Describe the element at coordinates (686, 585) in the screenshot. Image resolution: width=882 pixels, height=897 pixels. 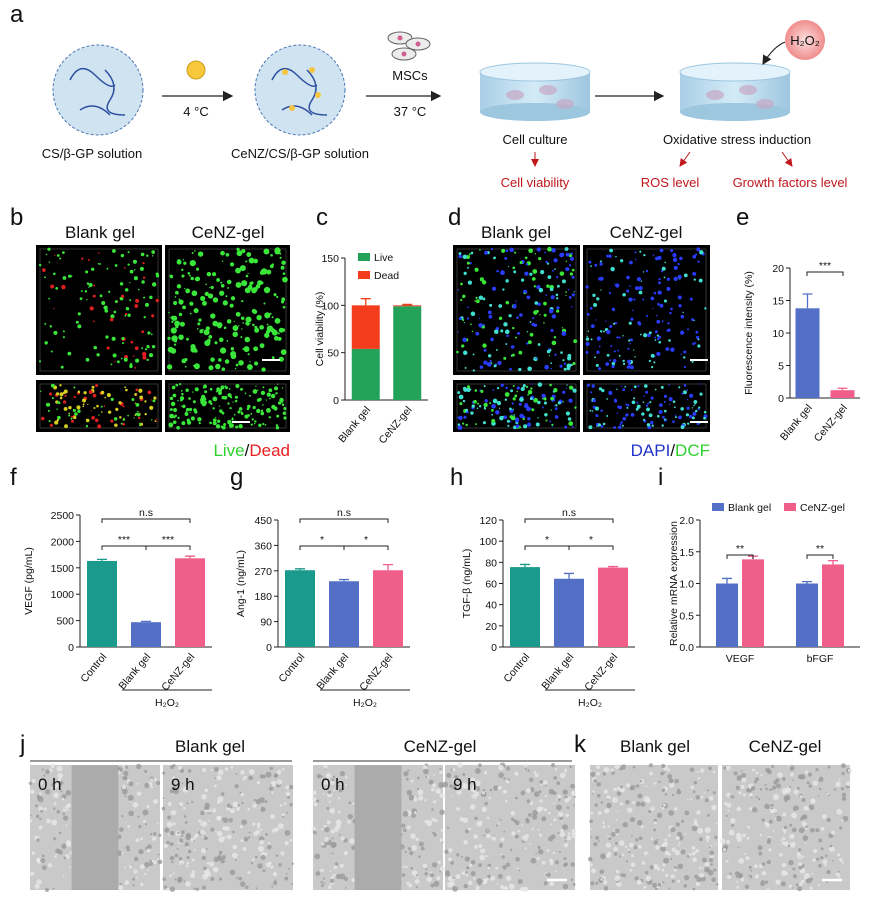
I see `y-tick-label: 1.0` at that location.